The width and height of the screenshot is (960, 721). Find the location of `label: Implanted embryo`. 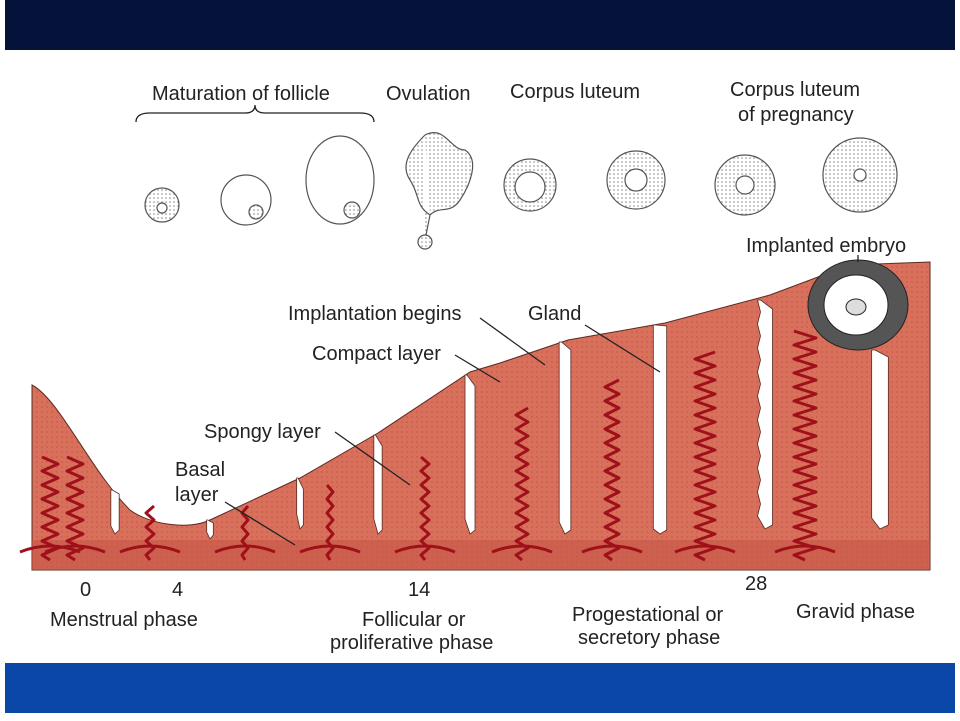

label: Implanted embryo is located at coordinates (826, 246).